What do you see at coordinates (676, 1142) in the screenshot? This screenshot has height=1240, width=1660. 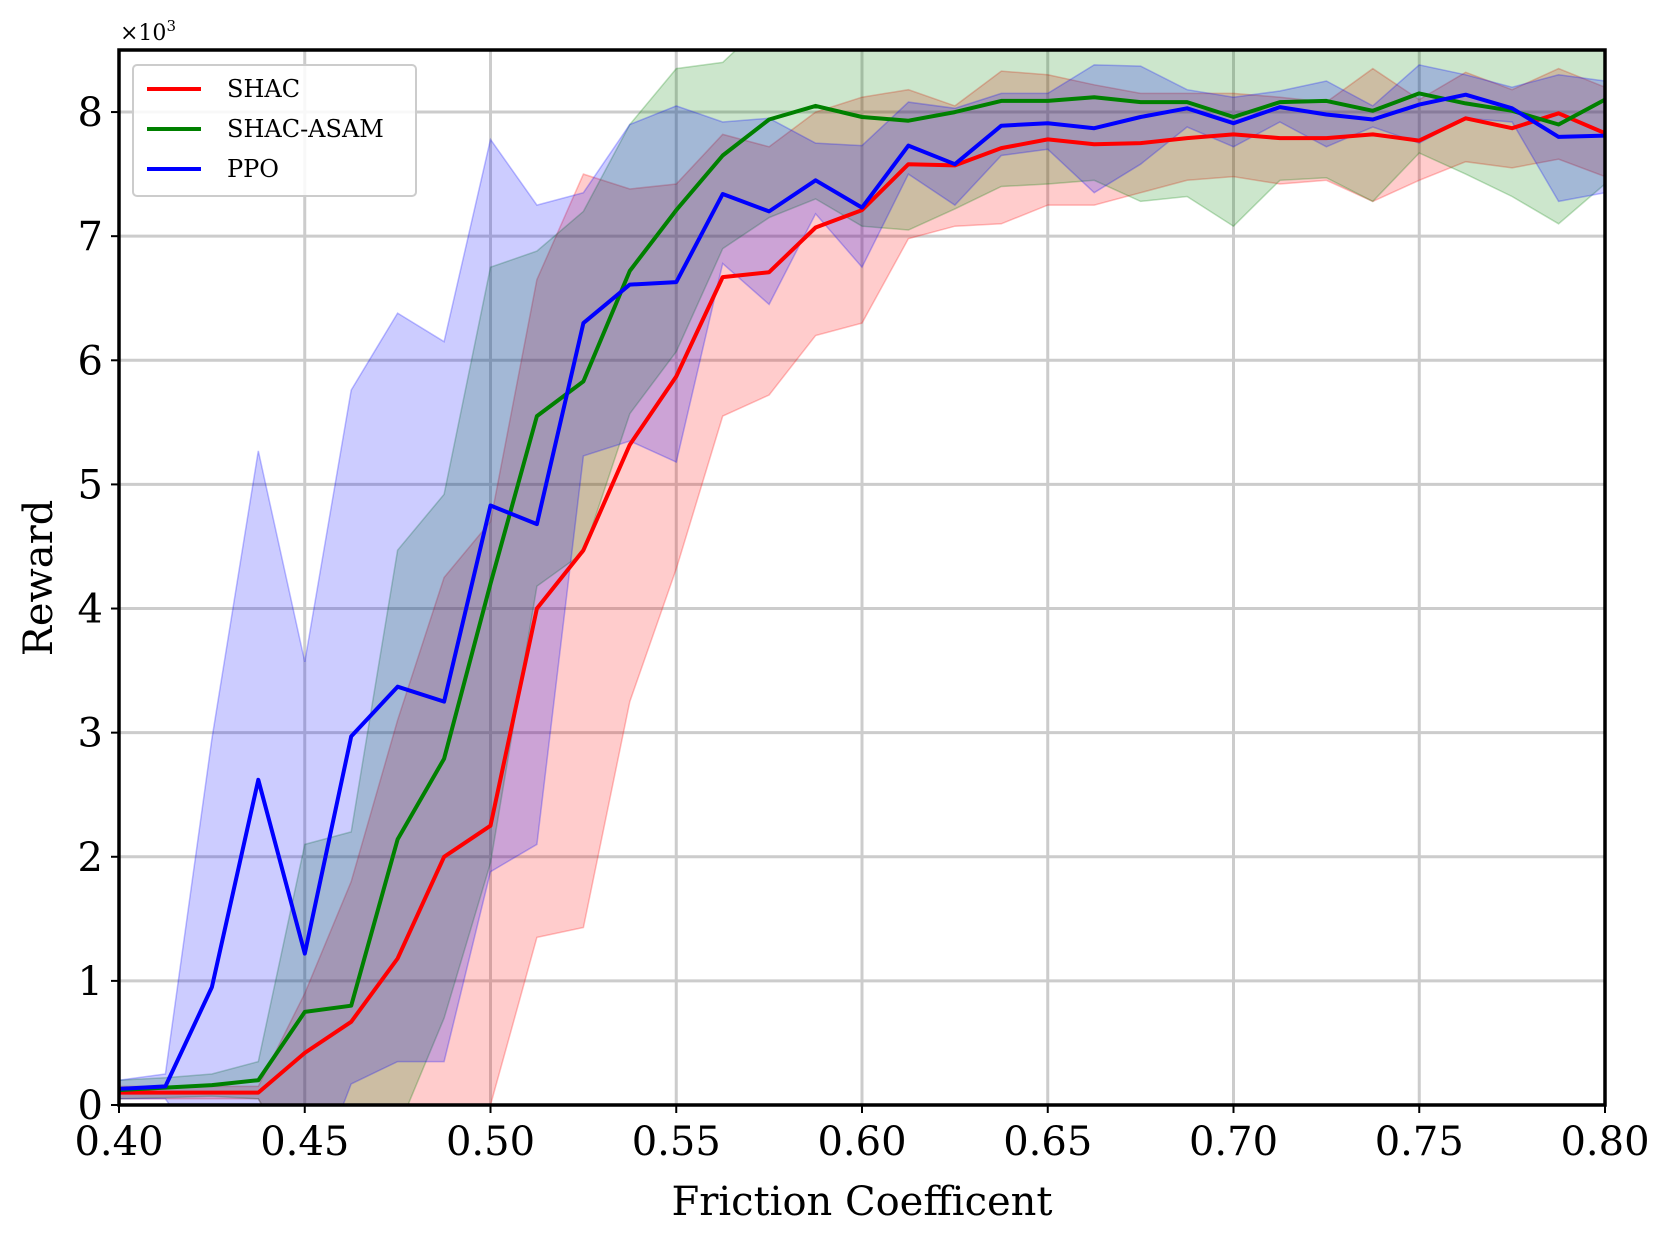 I see `x-tick-label: 0.55` at bounding box center [676, 1142].